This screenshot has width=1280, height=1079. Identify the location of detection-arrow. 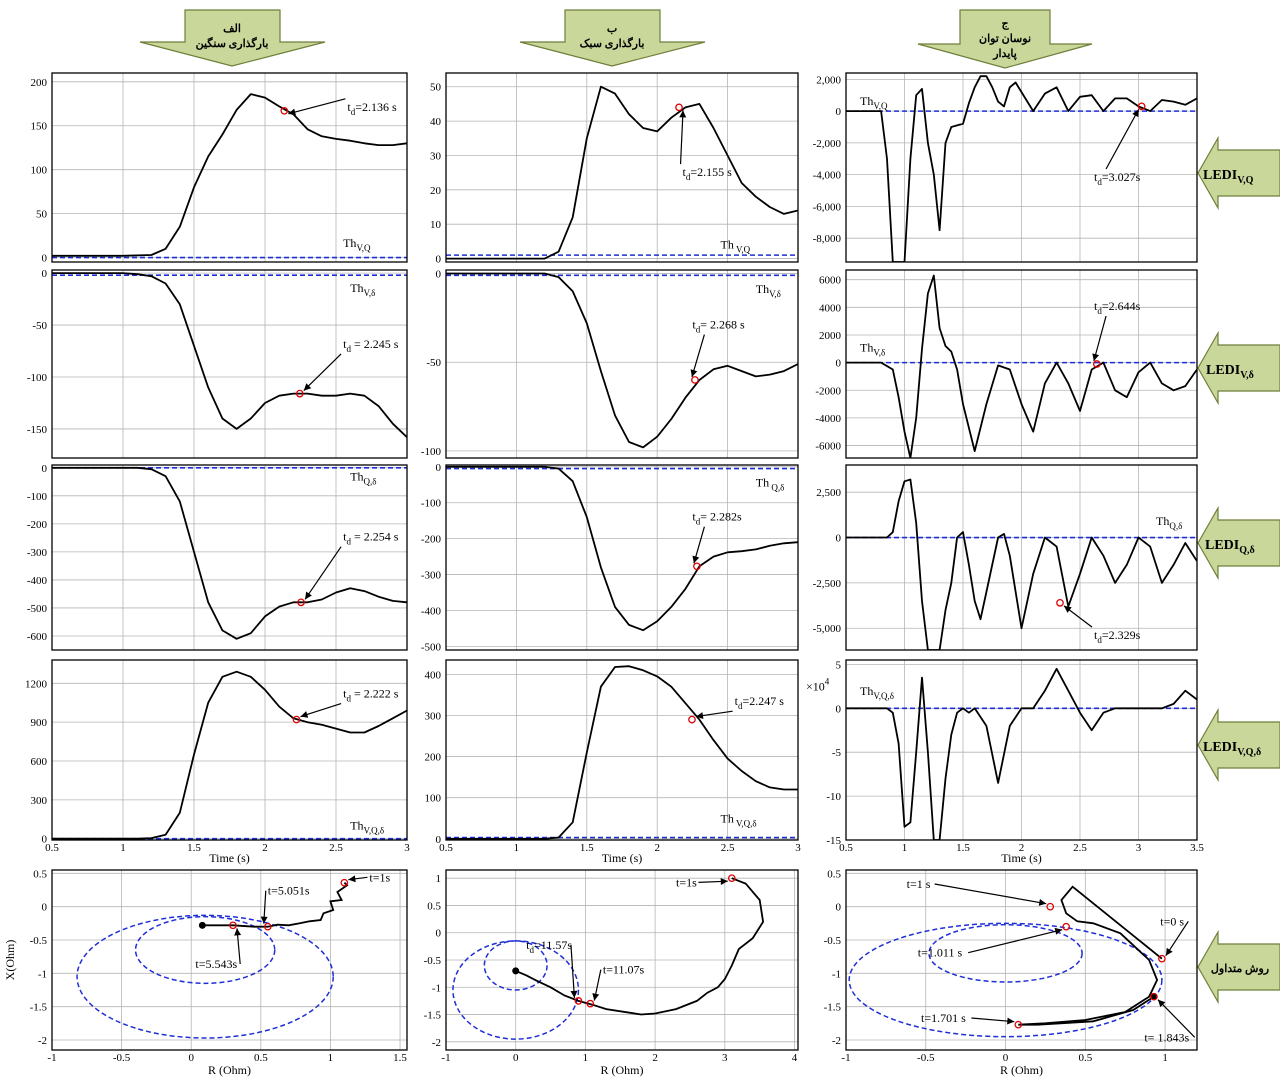
(323, 573).